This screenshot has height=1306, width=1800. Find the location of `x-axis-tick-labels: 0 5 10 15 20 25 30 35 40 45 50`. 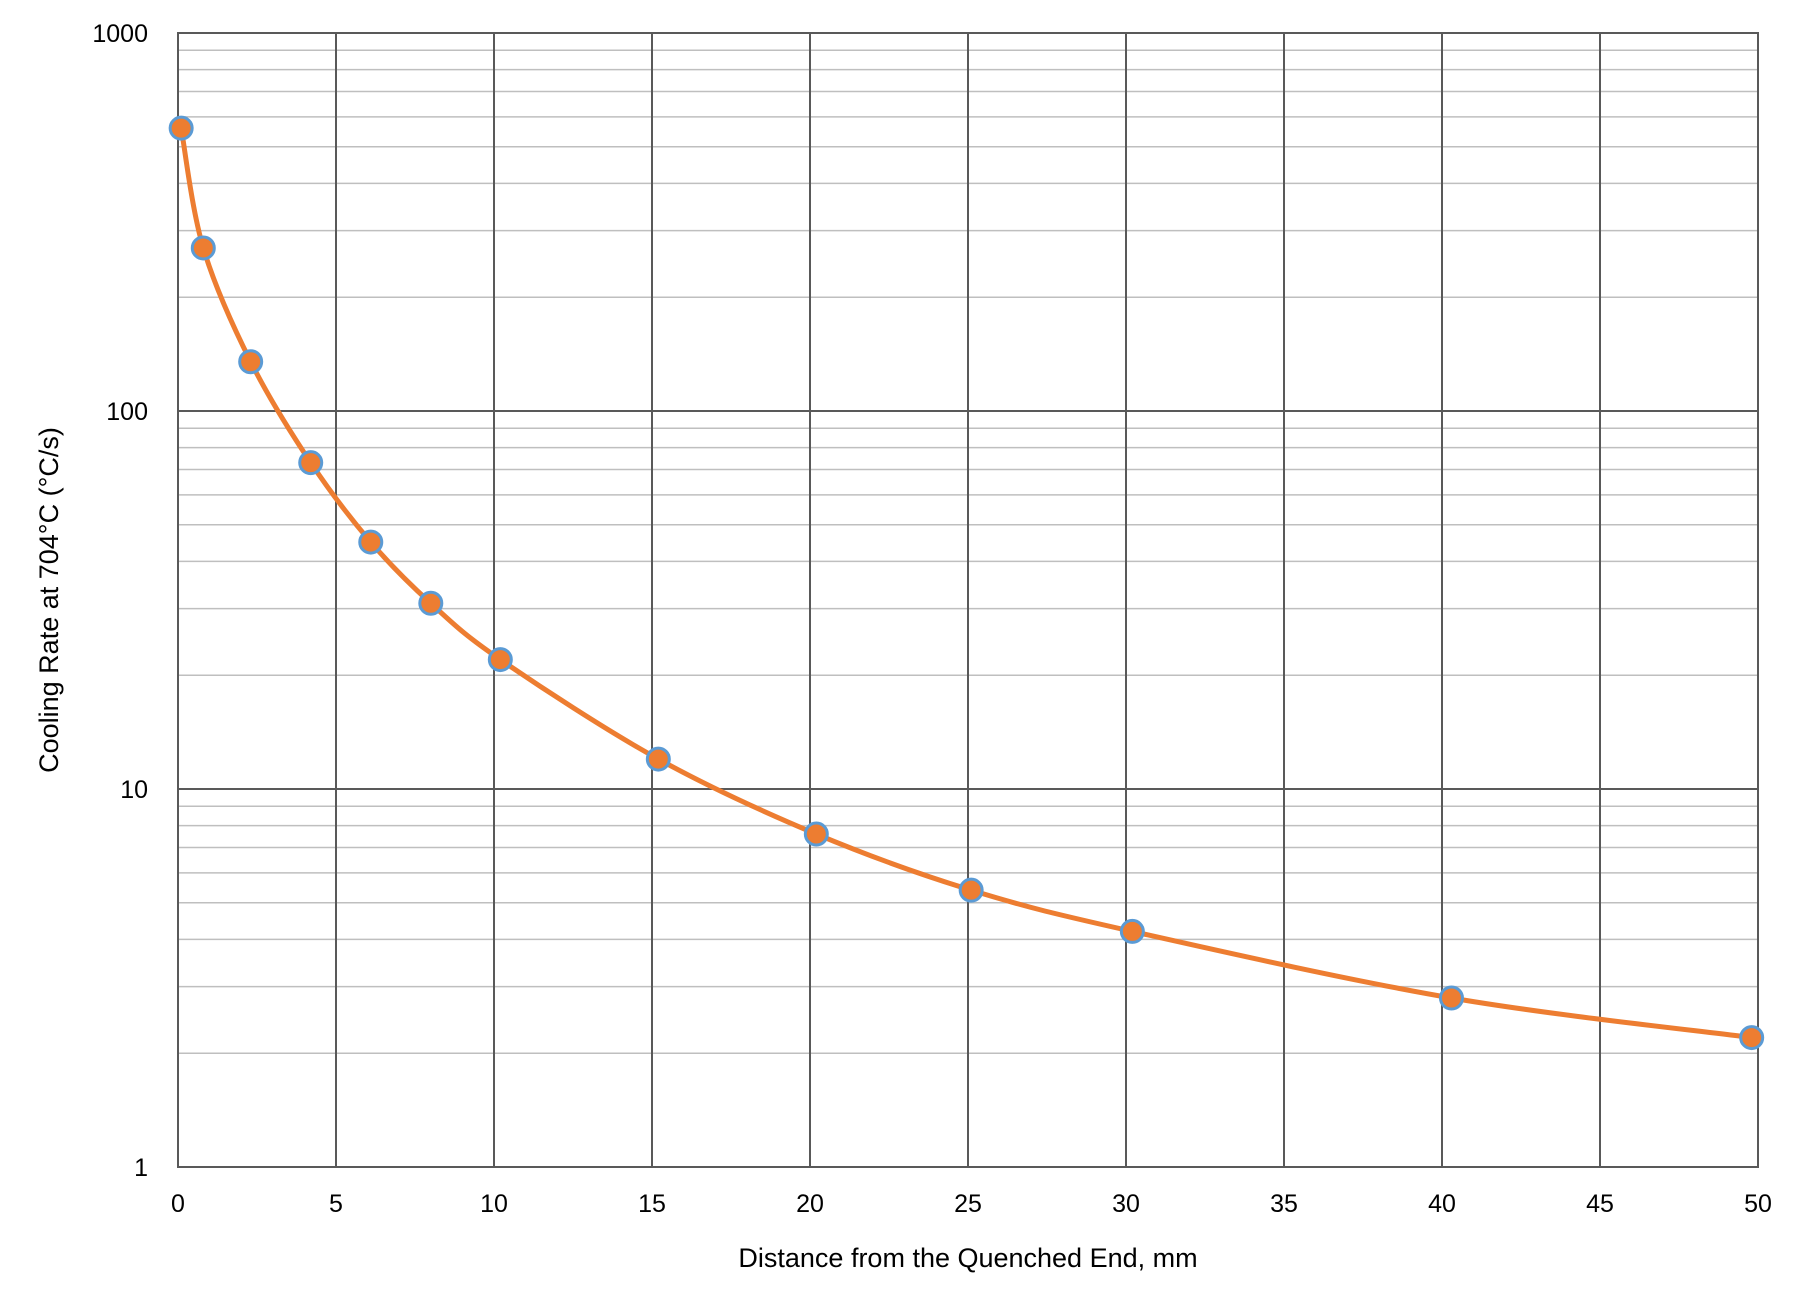

x-axis-tick-labels: 0 5 10 15 20 25 30 35 40 45 50 is located at coordinates (971, 1204).